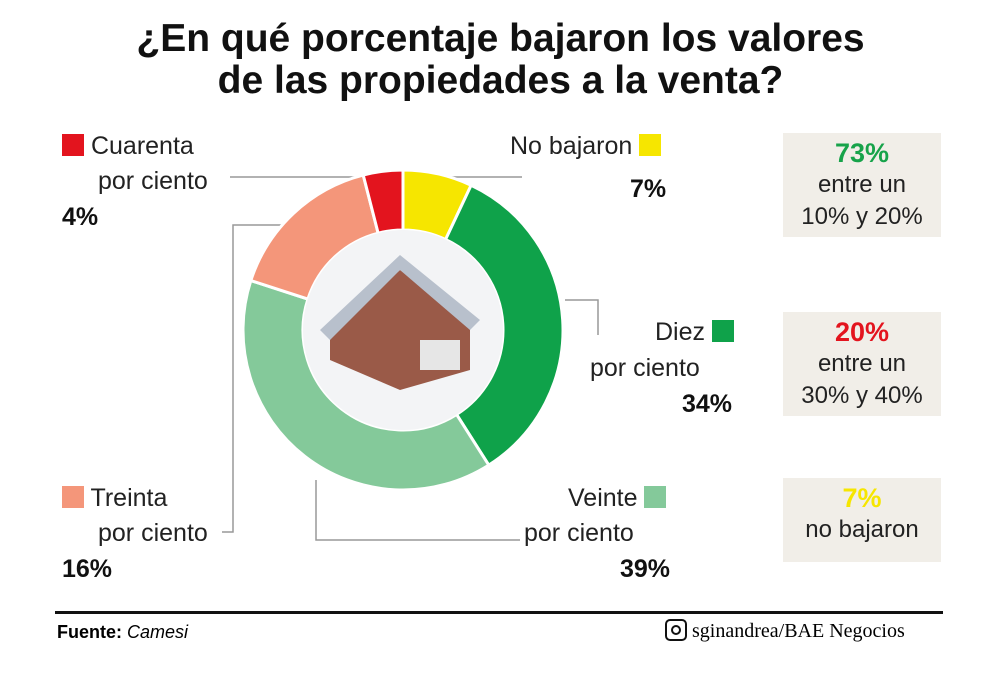 This screenshot has width=1001, height=674. Describe the element at coordinates (862, 498) in the screenshot. I see `summary-value: 7%` at that location.